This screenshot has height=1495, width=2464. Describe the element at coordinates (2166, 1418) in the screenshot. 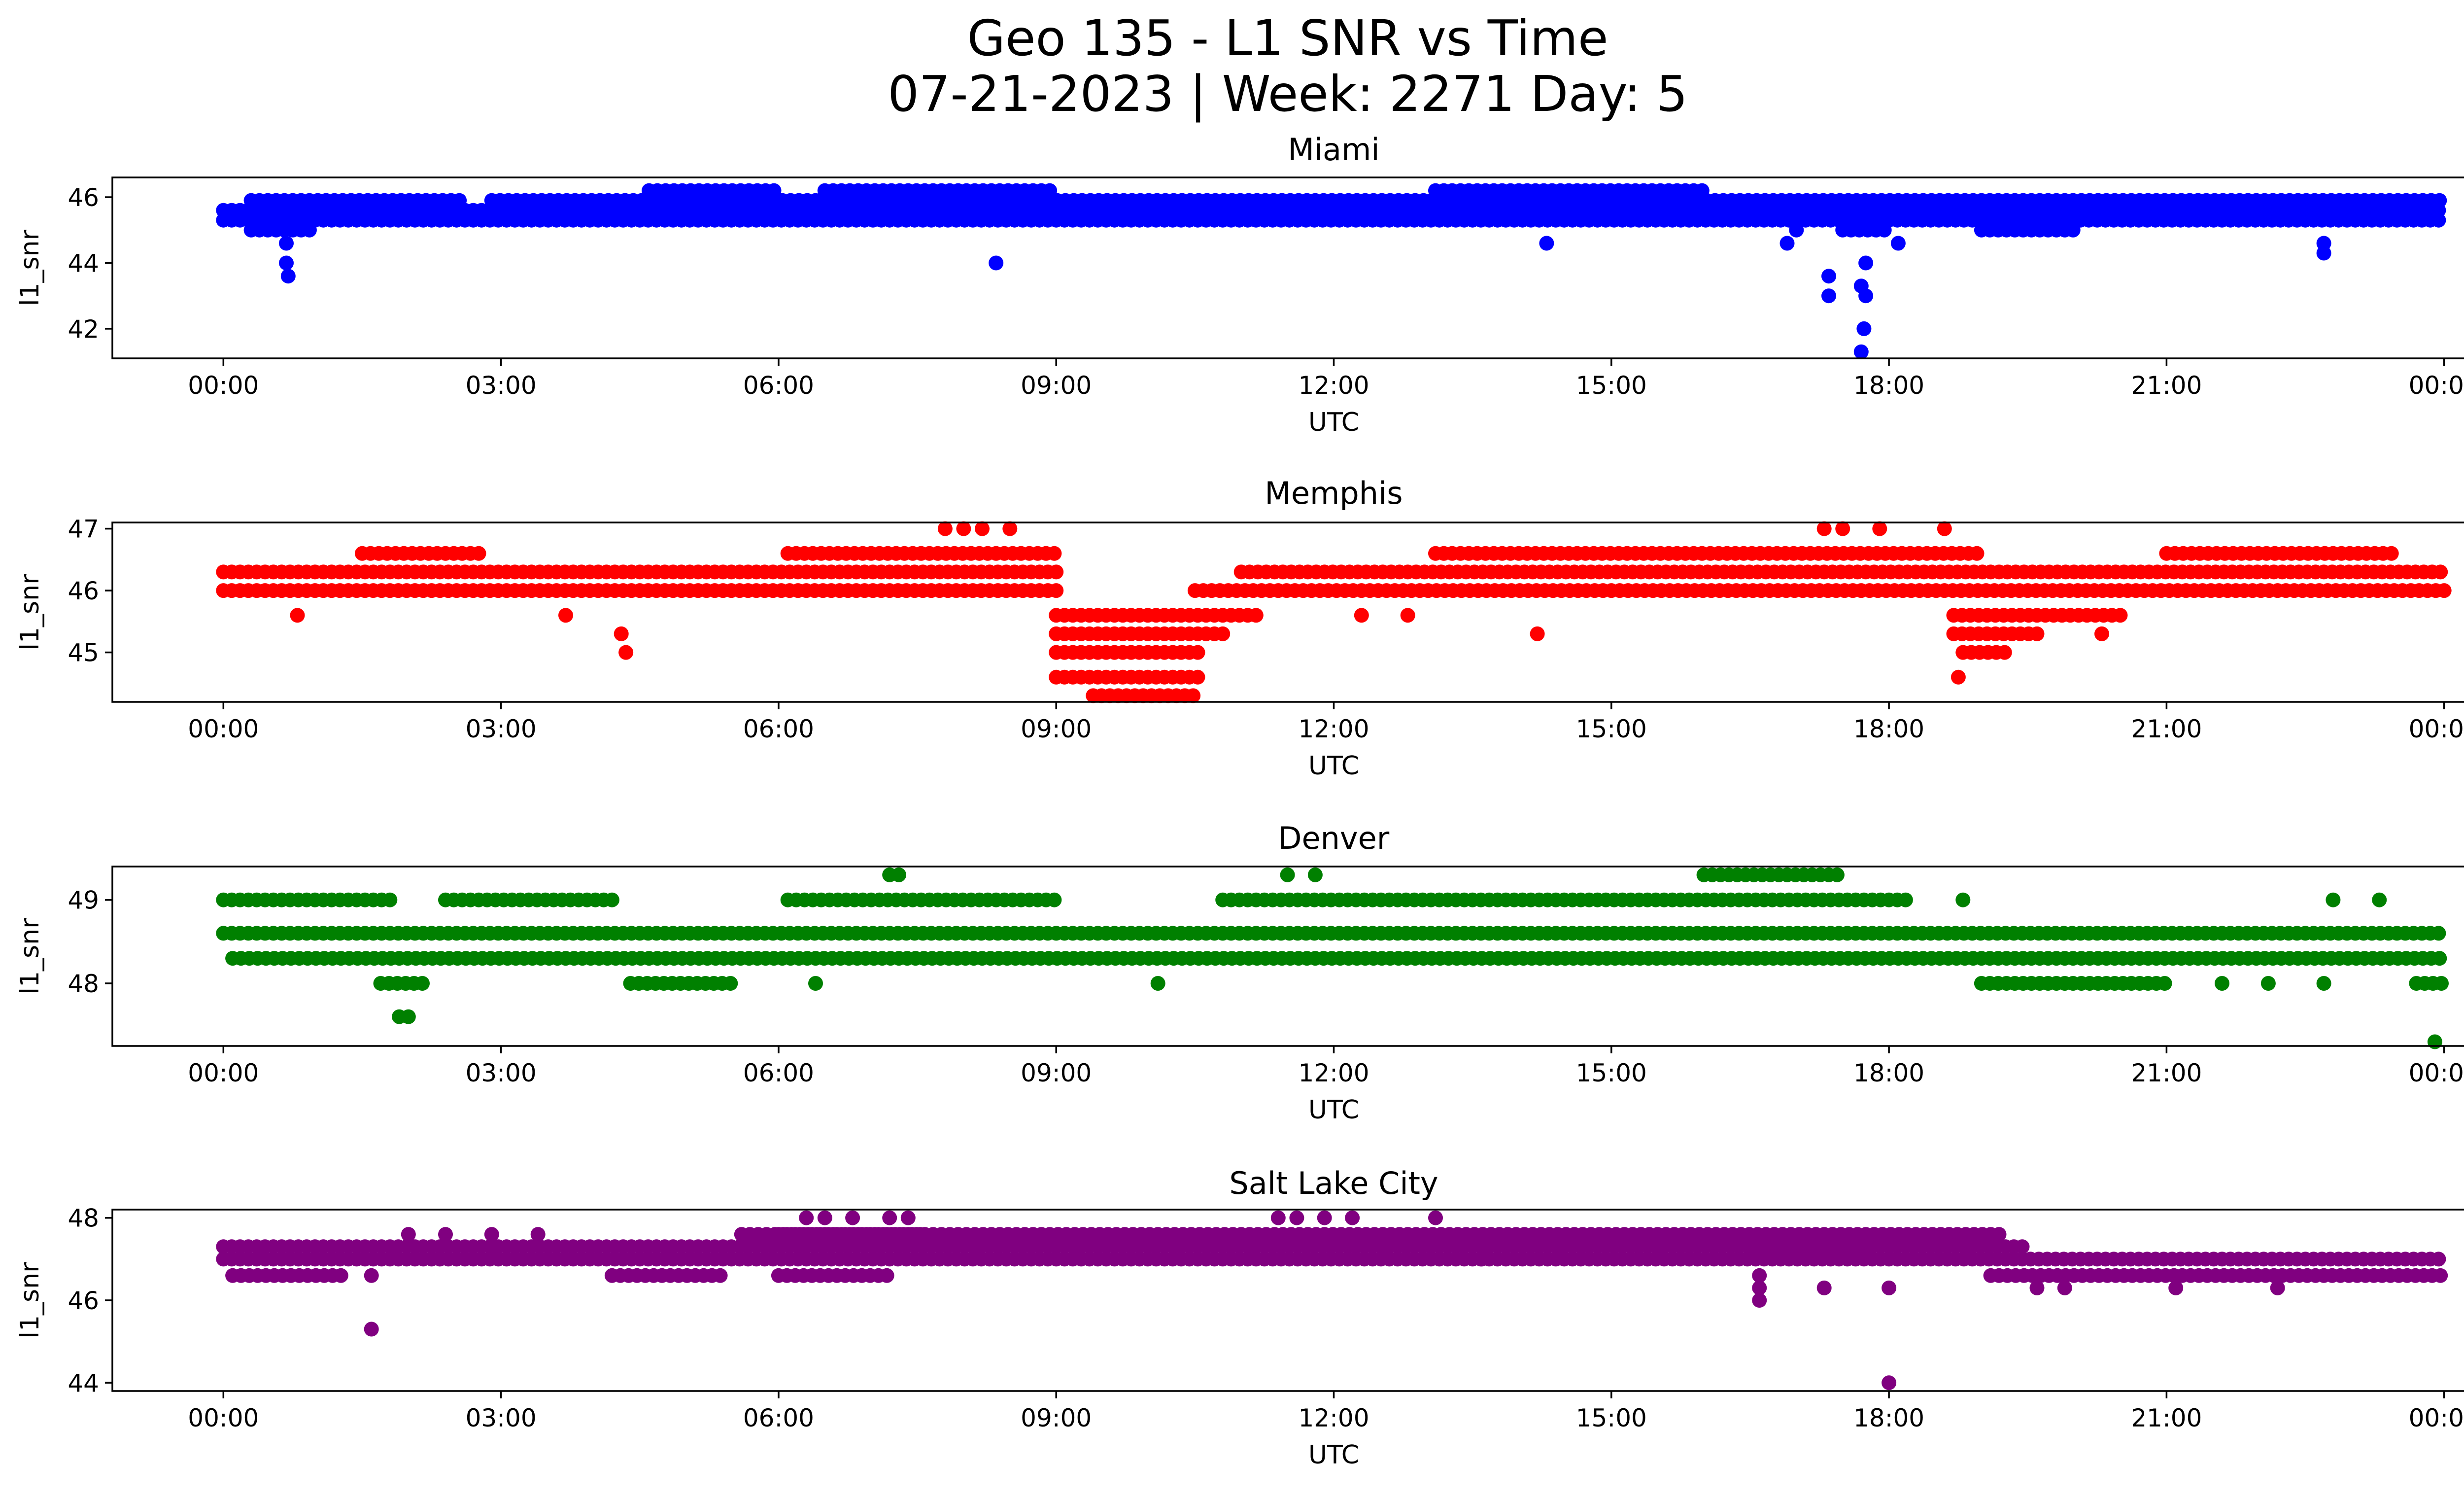

I see `x-tick-label: 21:00` at that location.